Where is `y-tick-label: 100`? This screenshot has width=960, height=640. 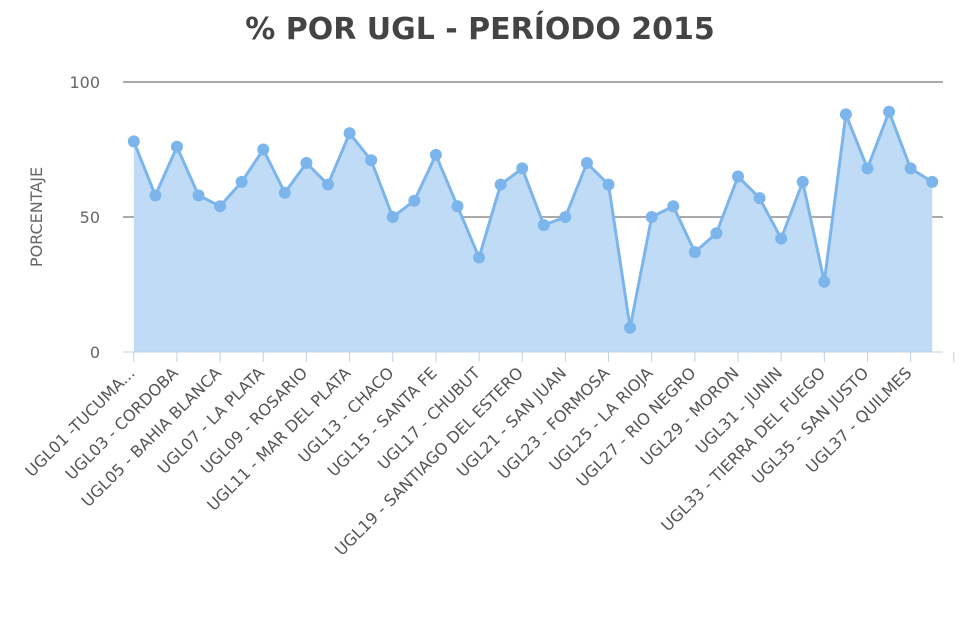 y-tick-label: 100 is located at coordinates (84, 82).